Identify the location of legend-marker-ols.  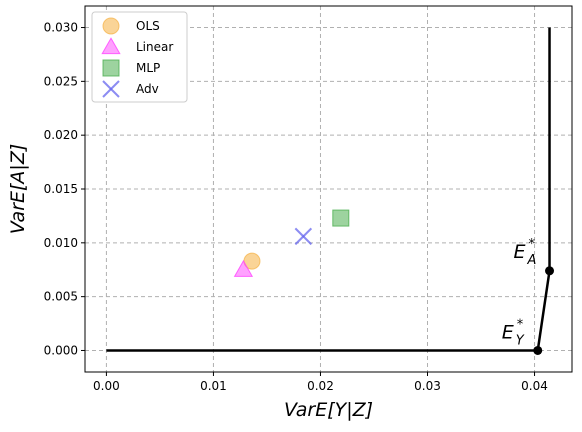
(111, 26).